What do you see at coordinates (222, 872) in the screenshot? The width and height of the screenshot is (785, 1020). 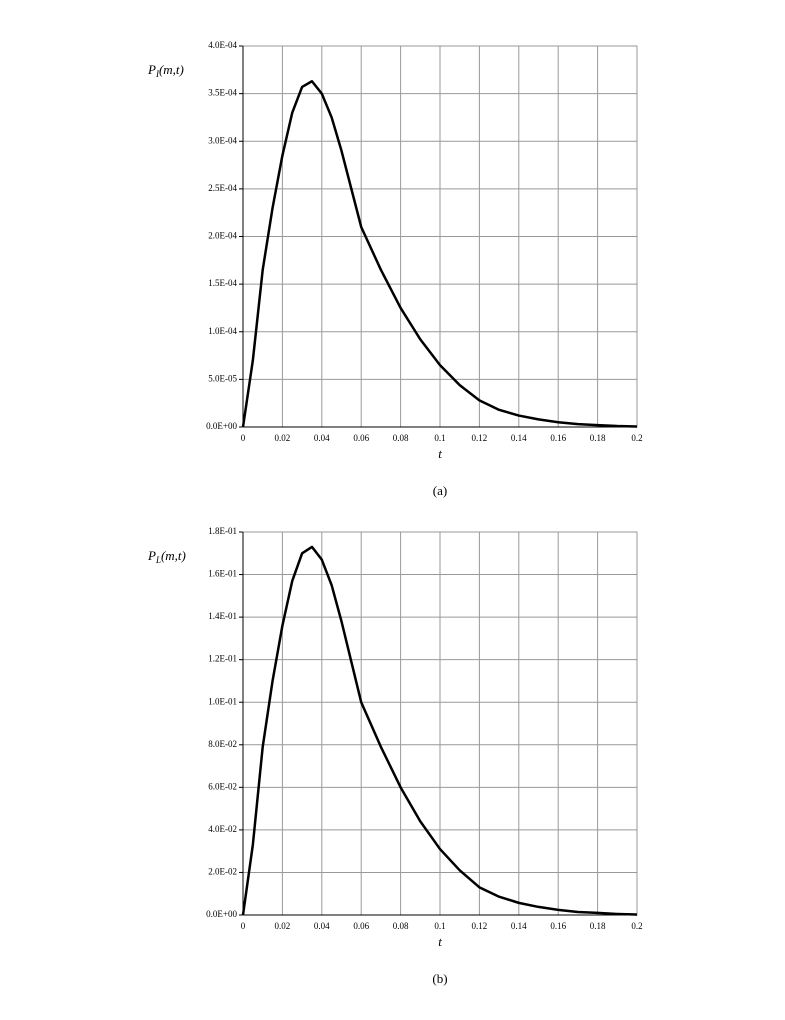 I see `y-tick-label: 2.0E-02` at bounding box center [222, 872].